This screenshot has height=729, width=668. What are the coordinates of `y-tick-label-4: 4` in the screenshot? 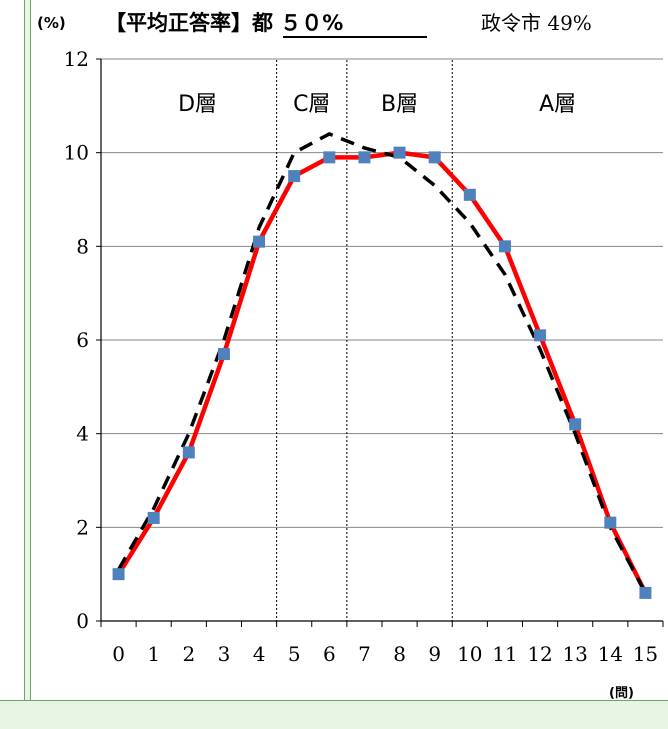 It's located at (82, 434).